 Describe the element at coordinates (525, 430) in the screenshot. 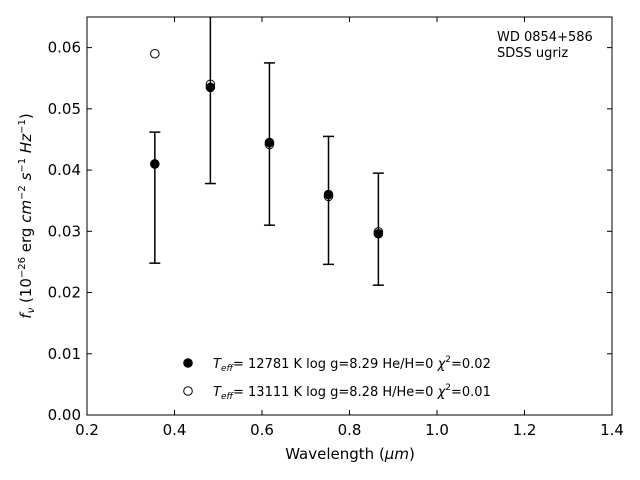

I see `x-tick-label: 1.2` at that location.